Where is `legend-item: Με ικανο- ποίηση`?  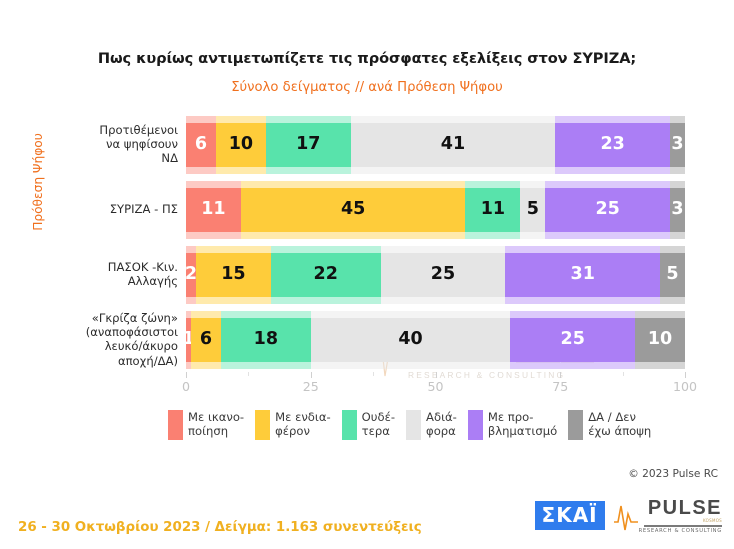
legend-item: Με ικανο- ποίηση is located at coordinates (206, 425).